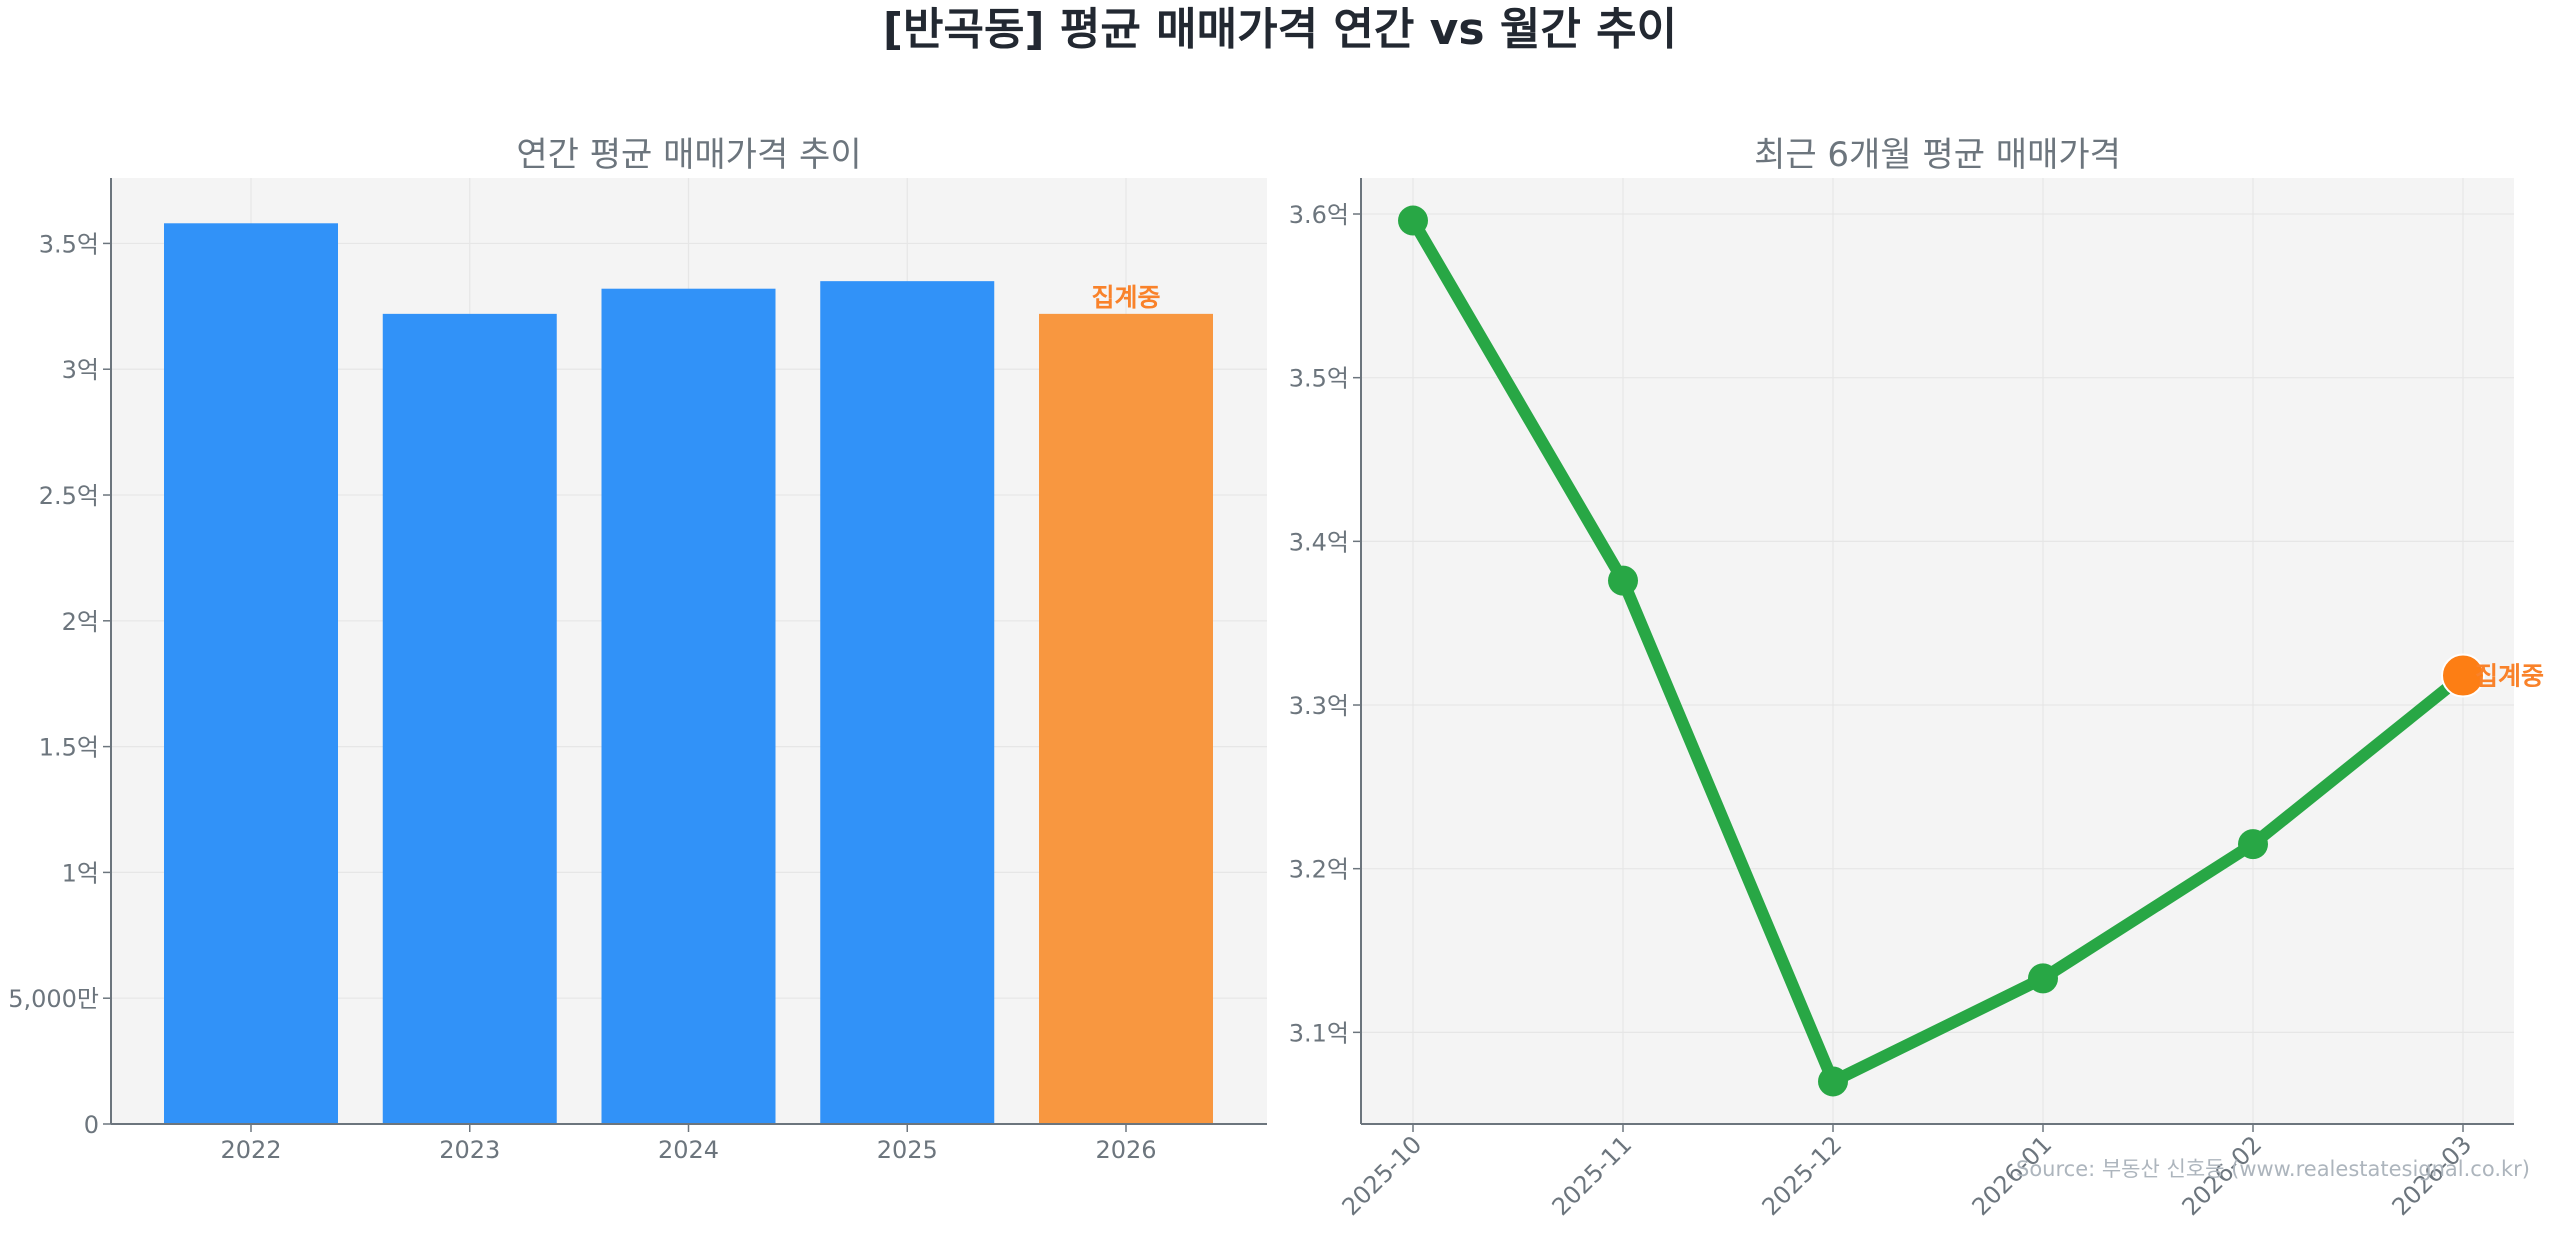 Image resolution: width=2560 pixels, height=1234 pixels. Describe the element at coordinates (2463, 675) in the screenshot. I see `in-progress-marker` at that location.